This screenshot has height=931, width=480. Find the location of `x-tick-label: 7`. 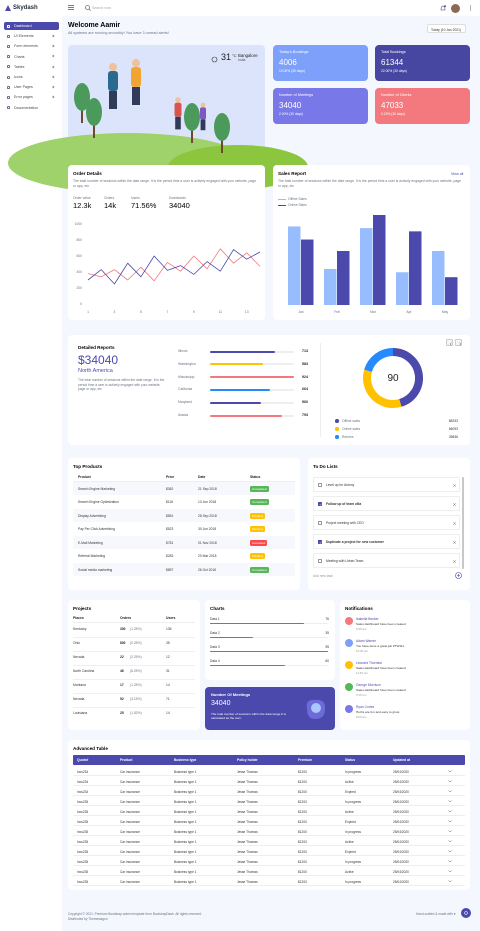

x-tick-label: 7 is located at coordinates (167, 312).